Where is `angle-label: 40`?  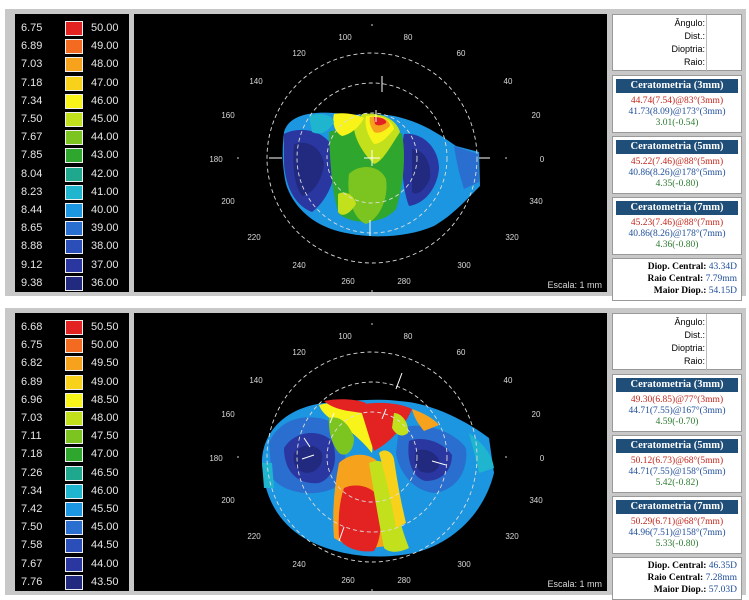 angle-label: 40 is located at coordinates (508, 380).